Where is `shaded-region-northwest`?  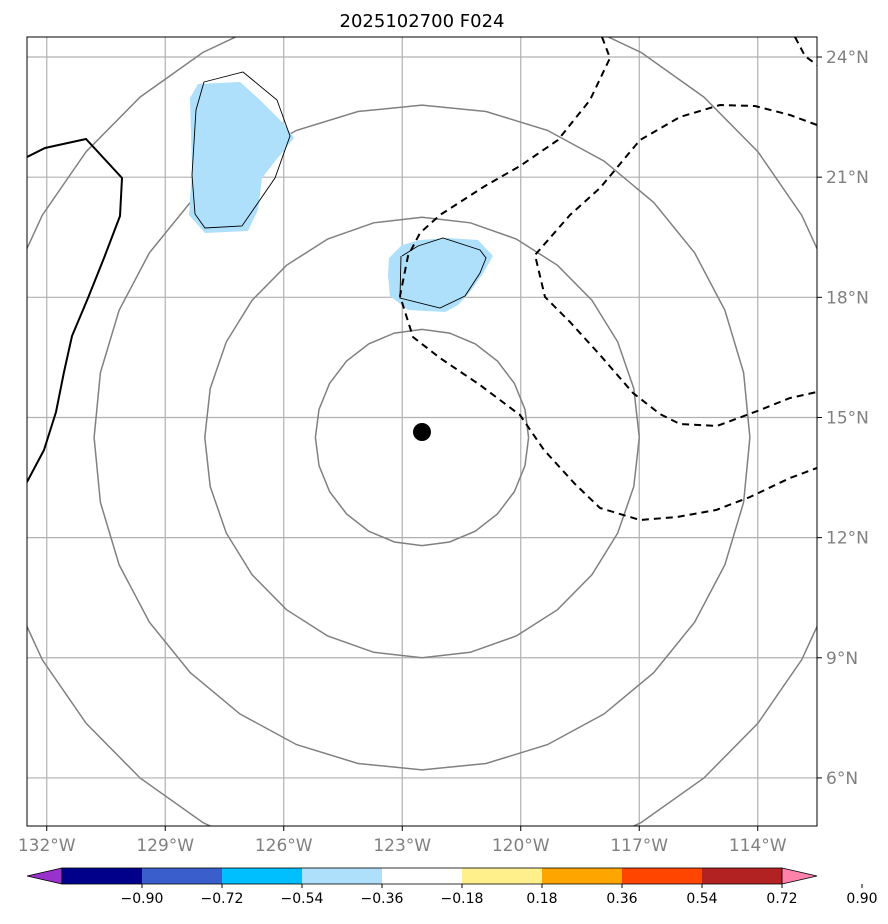 shaded-region-northwest is located at coordinates (241, 157).